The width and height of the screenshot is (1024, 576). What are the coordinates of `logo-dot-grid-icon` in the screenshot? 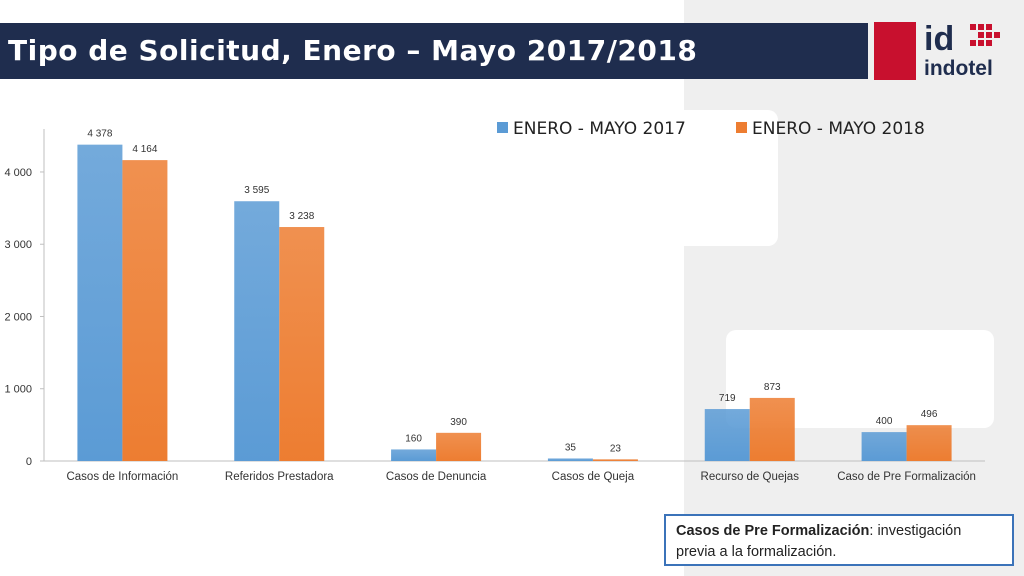 It's located at (985, 38).